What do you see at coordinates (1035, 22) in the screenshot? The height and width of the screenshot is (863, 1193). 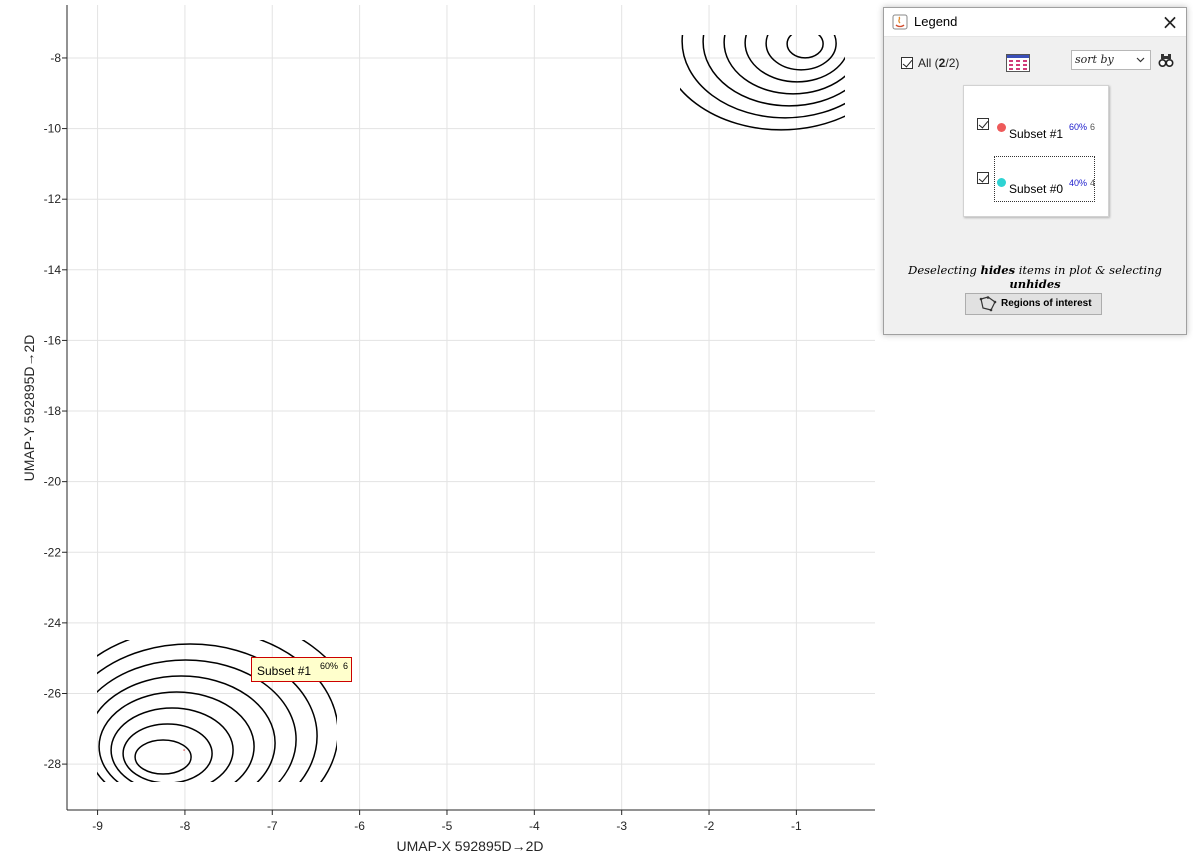 I see `legend-titlebar: Legend ×` at bounding box center [1035, 22].